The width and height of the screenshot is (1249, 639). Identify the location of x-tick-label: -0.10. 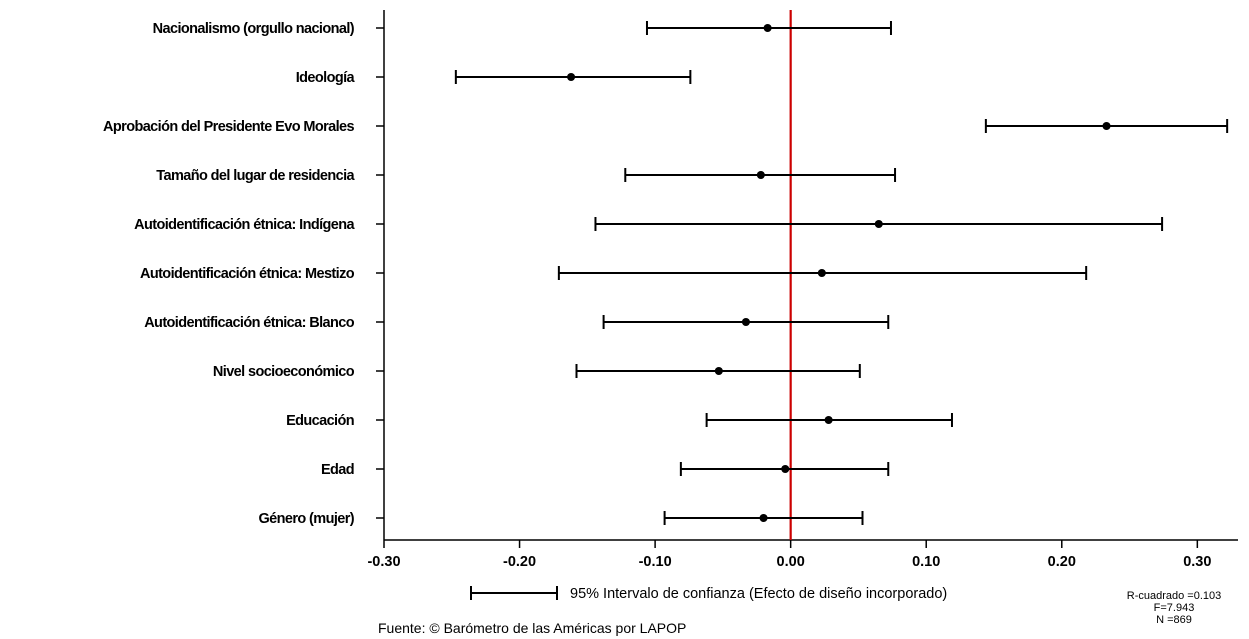
(655, 562).